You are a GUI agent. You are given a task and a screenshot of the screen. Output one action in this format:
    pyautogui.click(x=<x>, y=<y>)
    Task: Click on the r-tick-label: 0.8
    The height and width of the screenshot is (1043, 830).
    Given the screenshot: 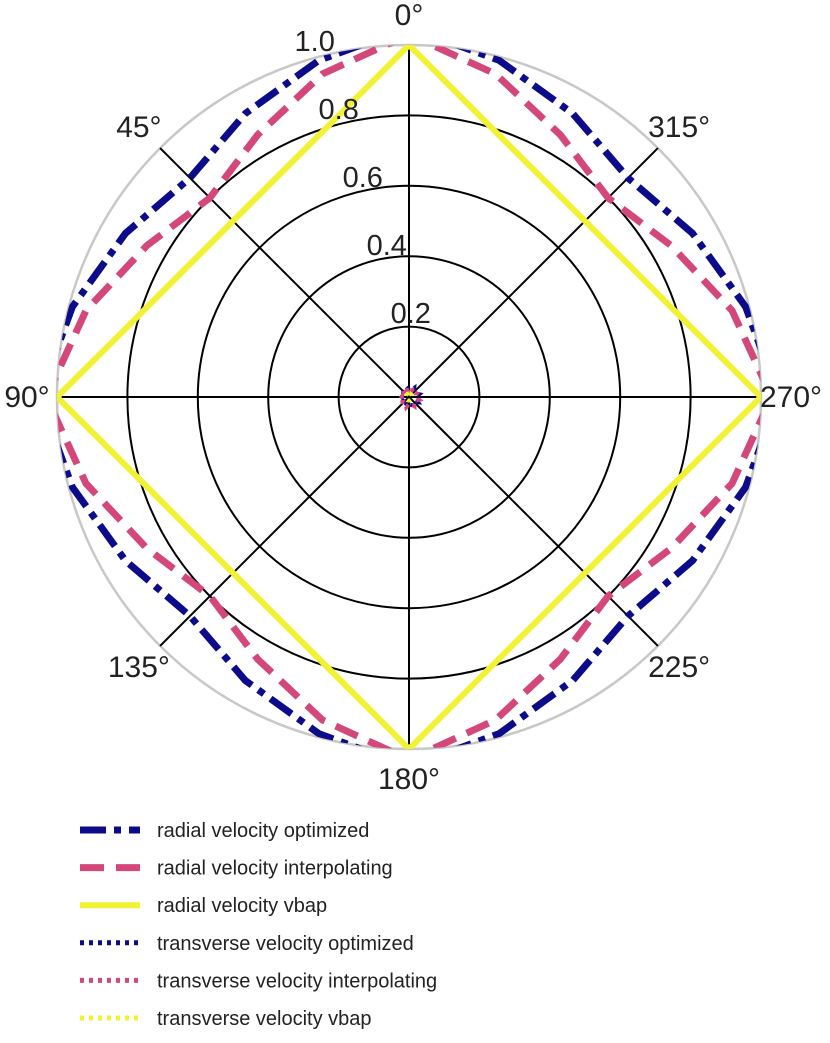 What is the action you would take?
    pyautogui.click(x=339, y=110)
    